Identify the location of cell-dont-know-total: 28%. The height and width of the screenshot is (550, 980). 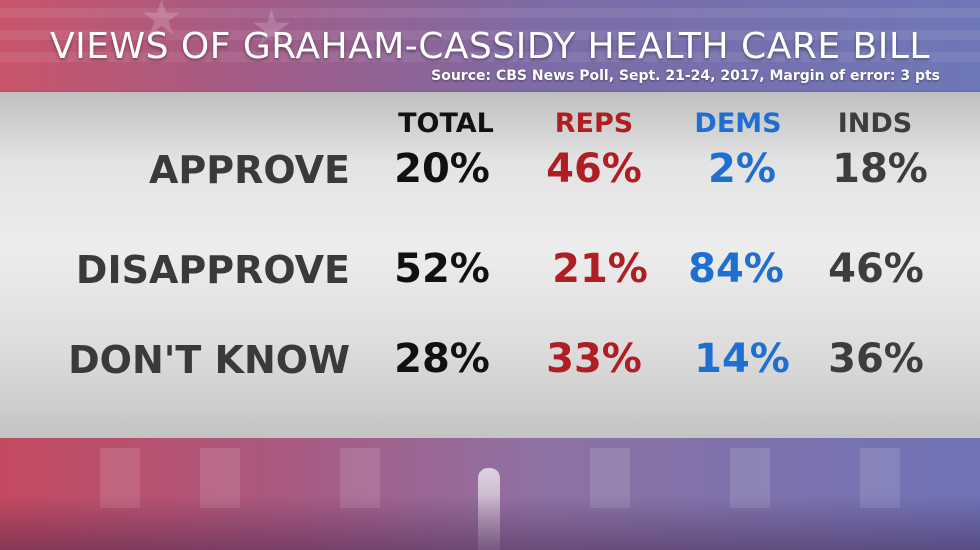
(442, 359).